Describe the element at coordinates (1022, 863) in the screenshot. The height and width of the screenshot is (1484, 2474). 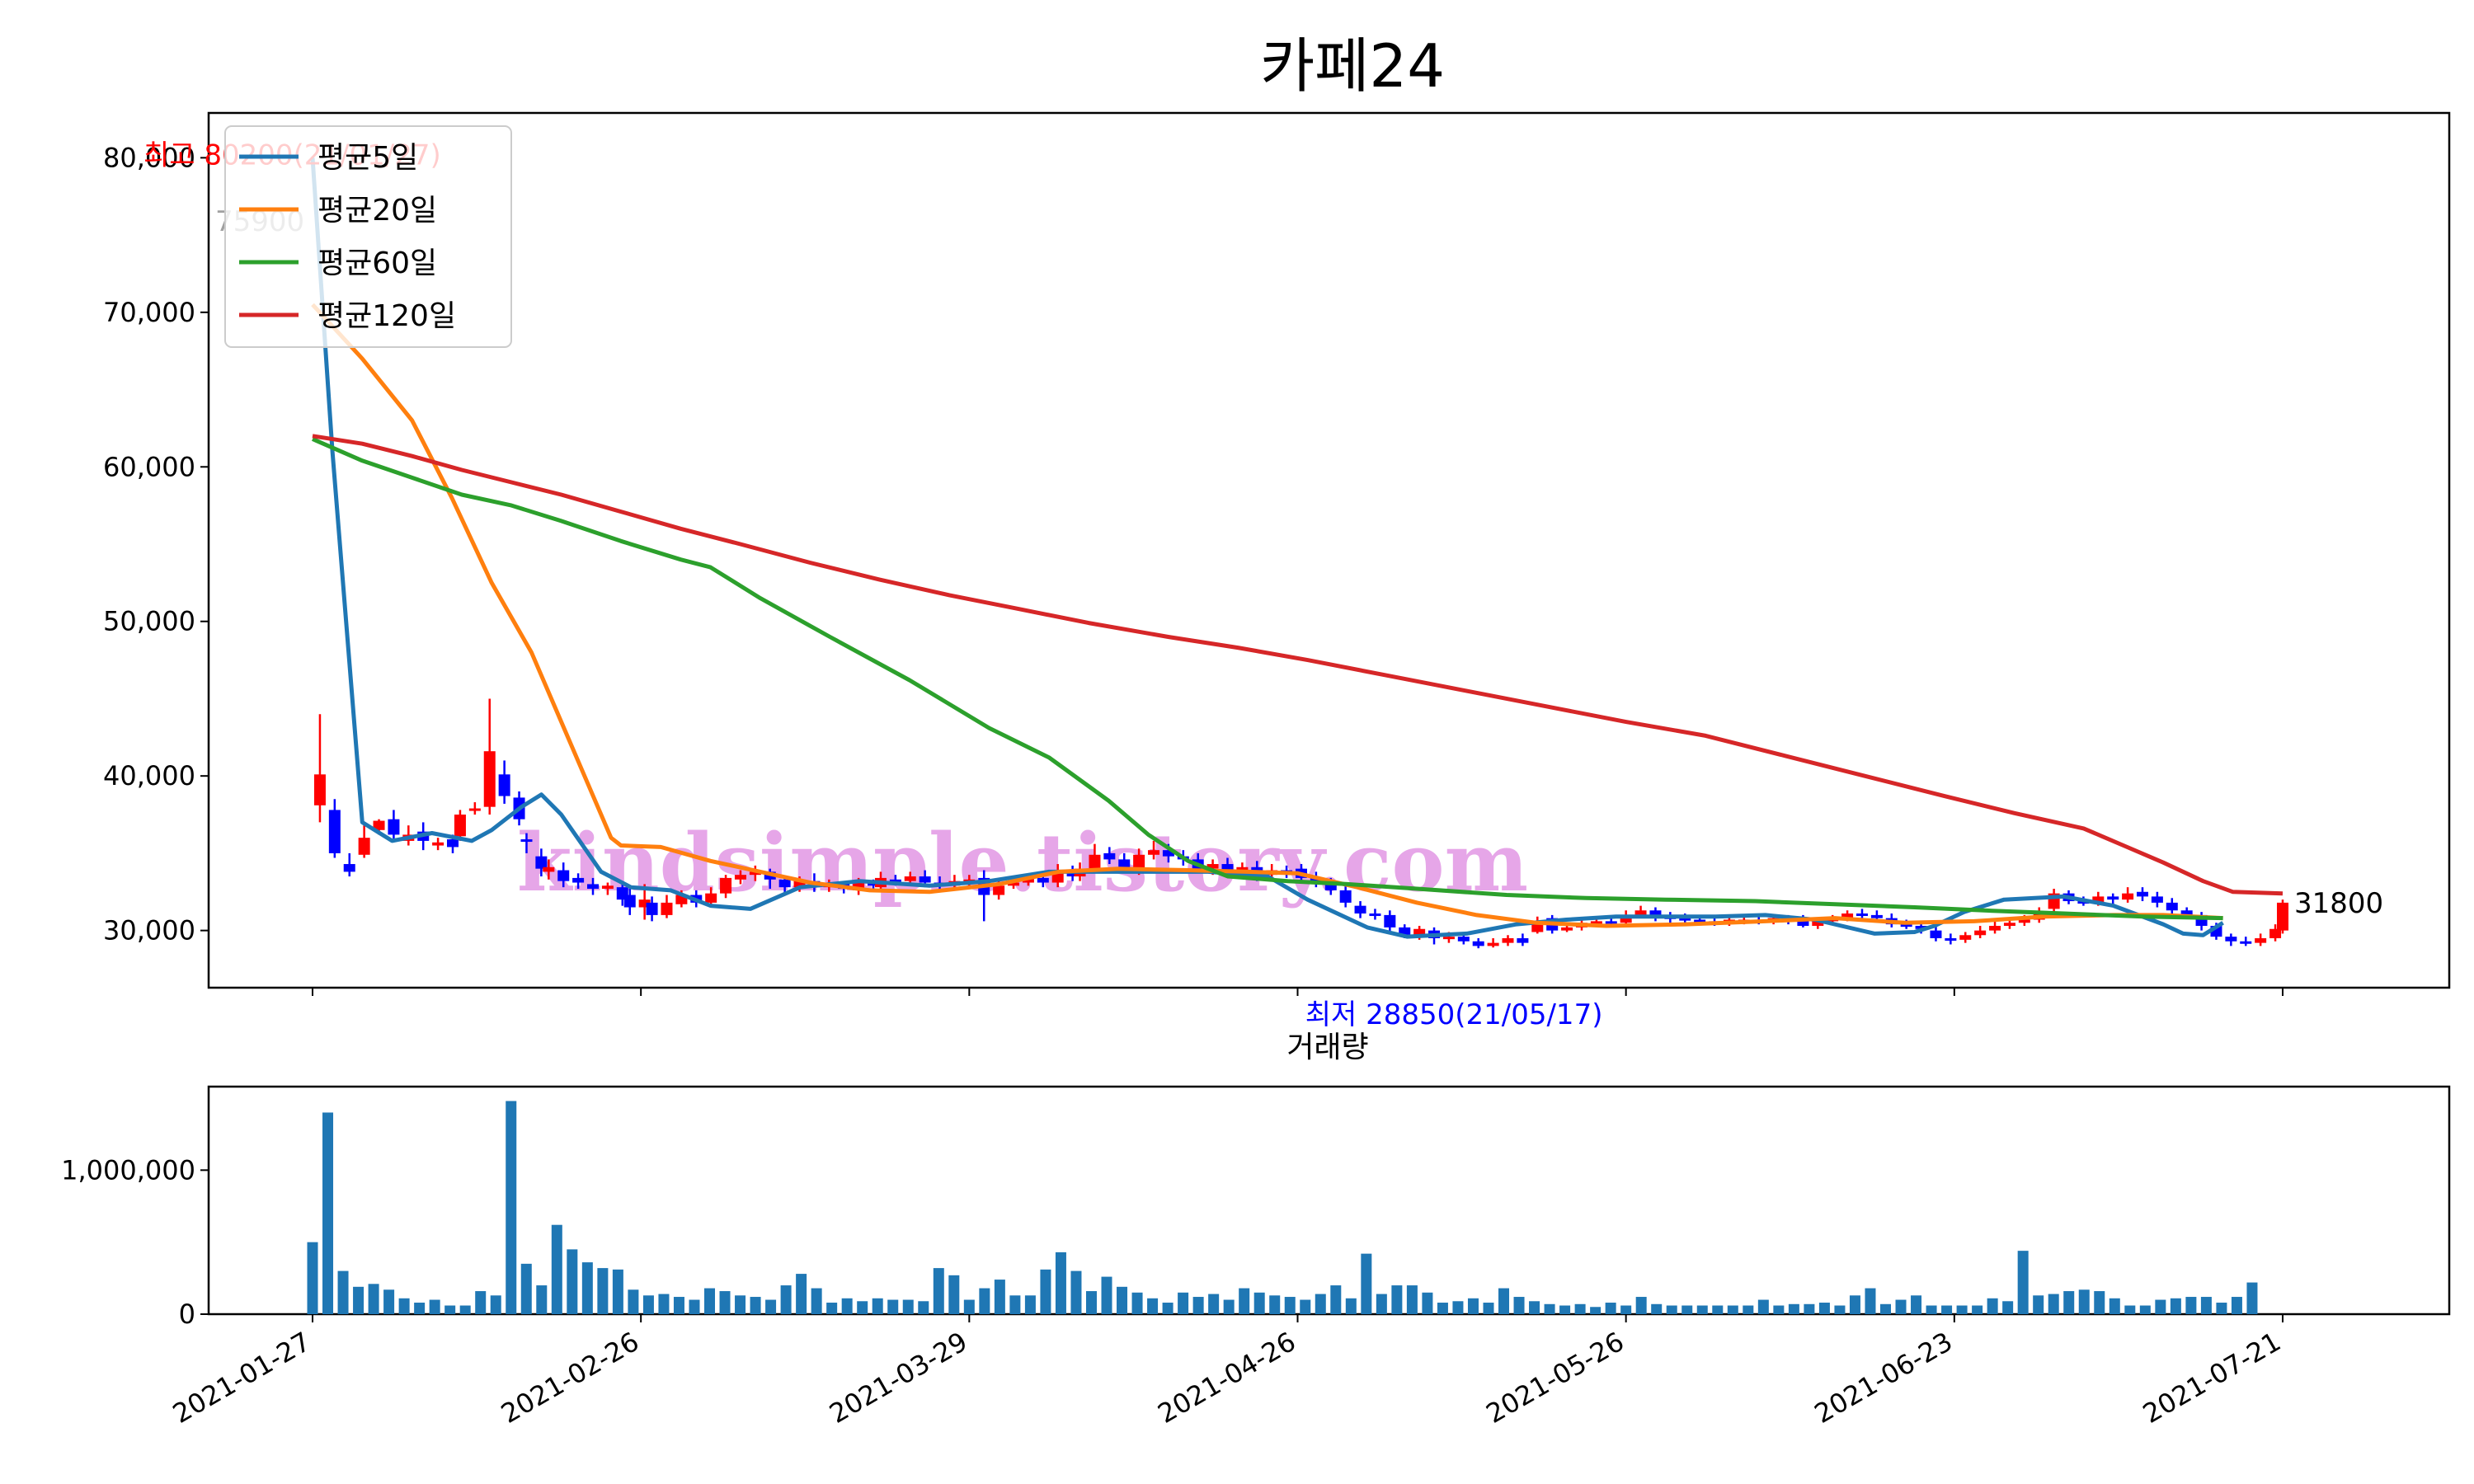
I see `watermark-text: kindsimple.tistory.com` at that location.